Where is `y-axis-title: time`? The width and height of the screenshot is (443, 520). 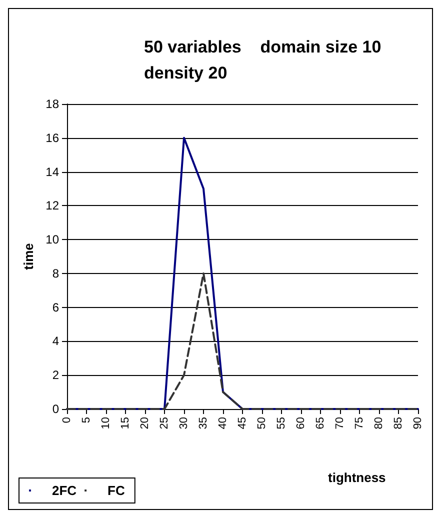
y-axis-title: time is located at coordinates (28, 256).